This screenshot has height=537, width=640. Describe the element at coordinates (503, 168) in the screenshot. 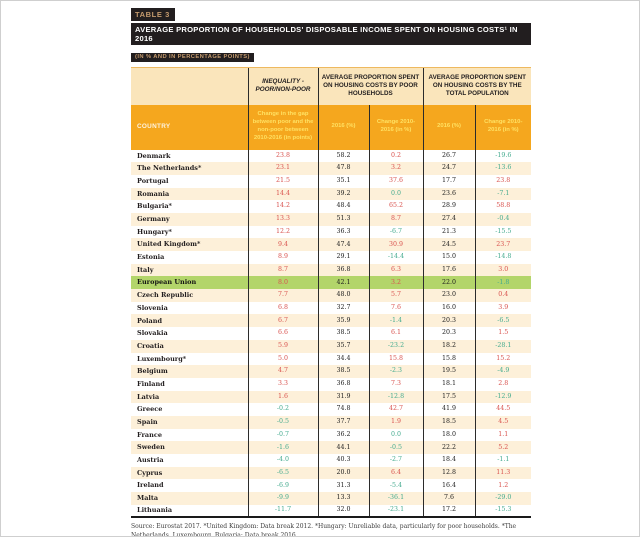

I see `value-cell: -13.6` at that location.